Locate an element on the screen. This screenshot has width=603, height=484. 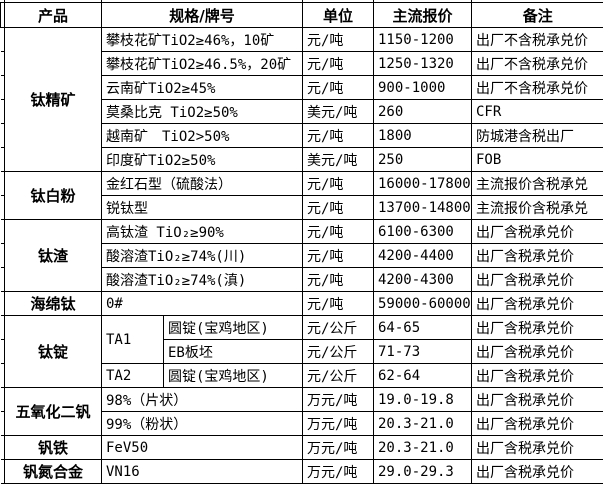
price-cell: 1150-1200 is located at coordinates (422, 39).